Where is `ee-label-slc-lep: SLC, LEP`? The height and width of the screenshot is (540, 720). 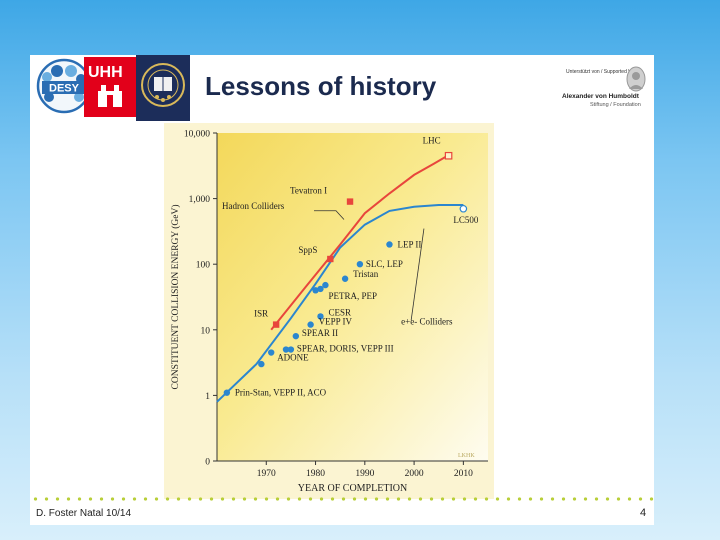 ee-label-slc-lep: SLC, LEP is located at coordinates (384, 264).